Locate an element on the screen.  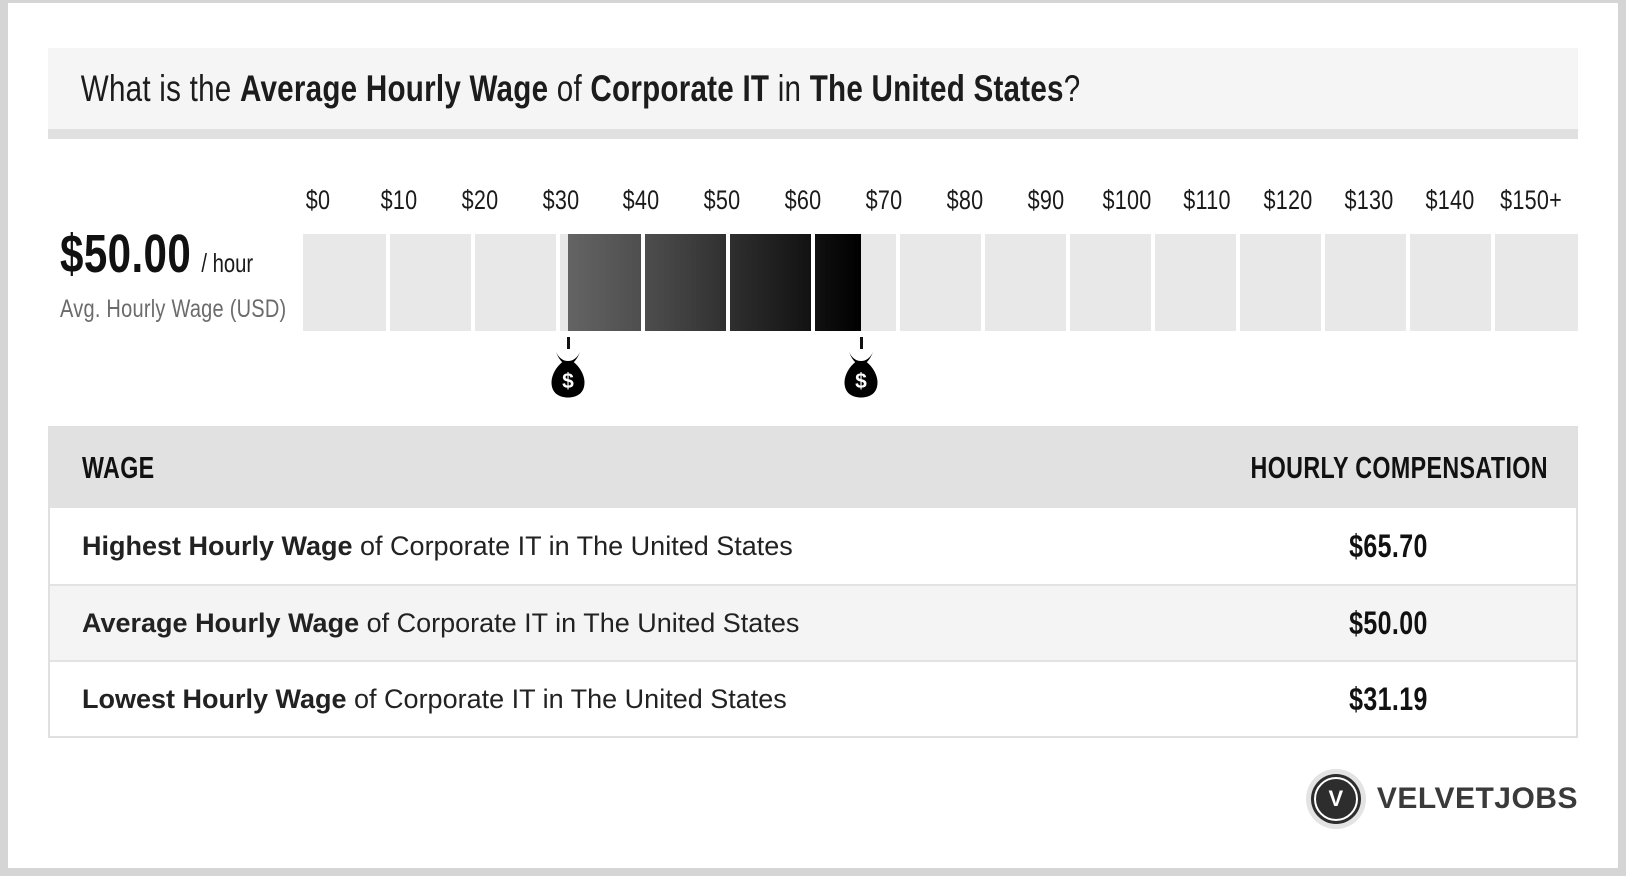
row-label-bold: Average Hourly Wage is located at coordinates (221, 622).